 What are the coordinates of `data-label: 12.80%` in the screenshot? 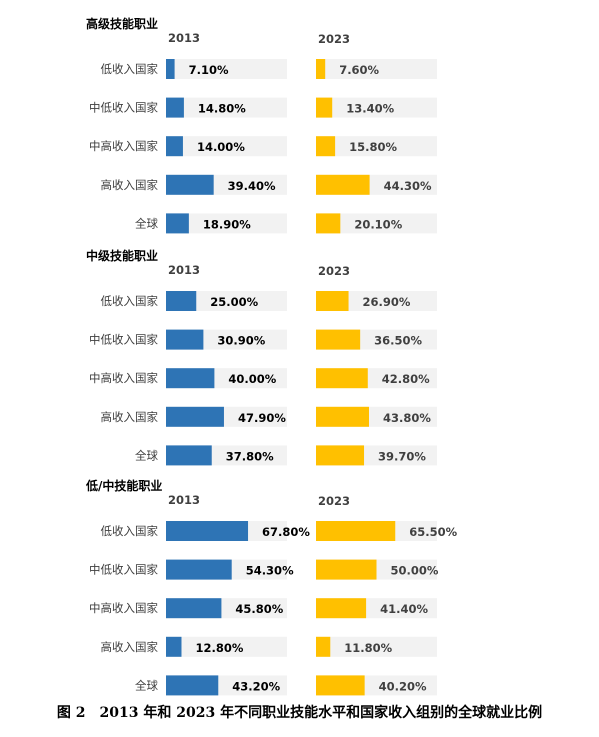 It's located at (219, 648).